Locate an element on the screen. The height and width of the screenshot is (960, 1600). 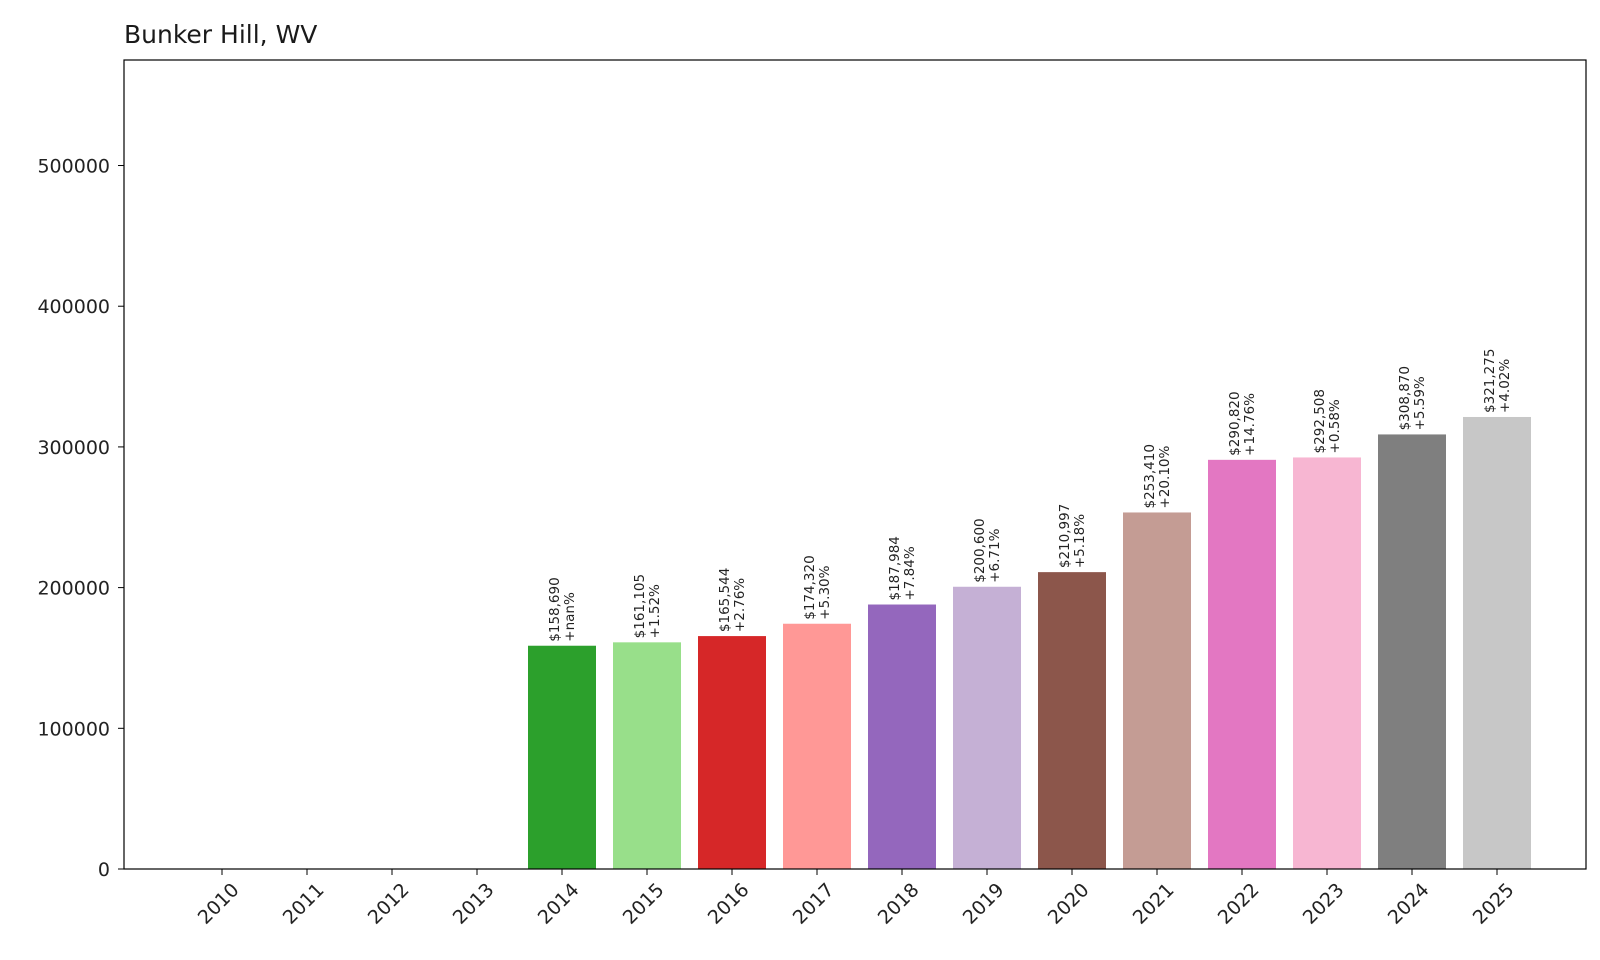
y-tick-label-500000: 500000 is located at coordinates (73, 167).